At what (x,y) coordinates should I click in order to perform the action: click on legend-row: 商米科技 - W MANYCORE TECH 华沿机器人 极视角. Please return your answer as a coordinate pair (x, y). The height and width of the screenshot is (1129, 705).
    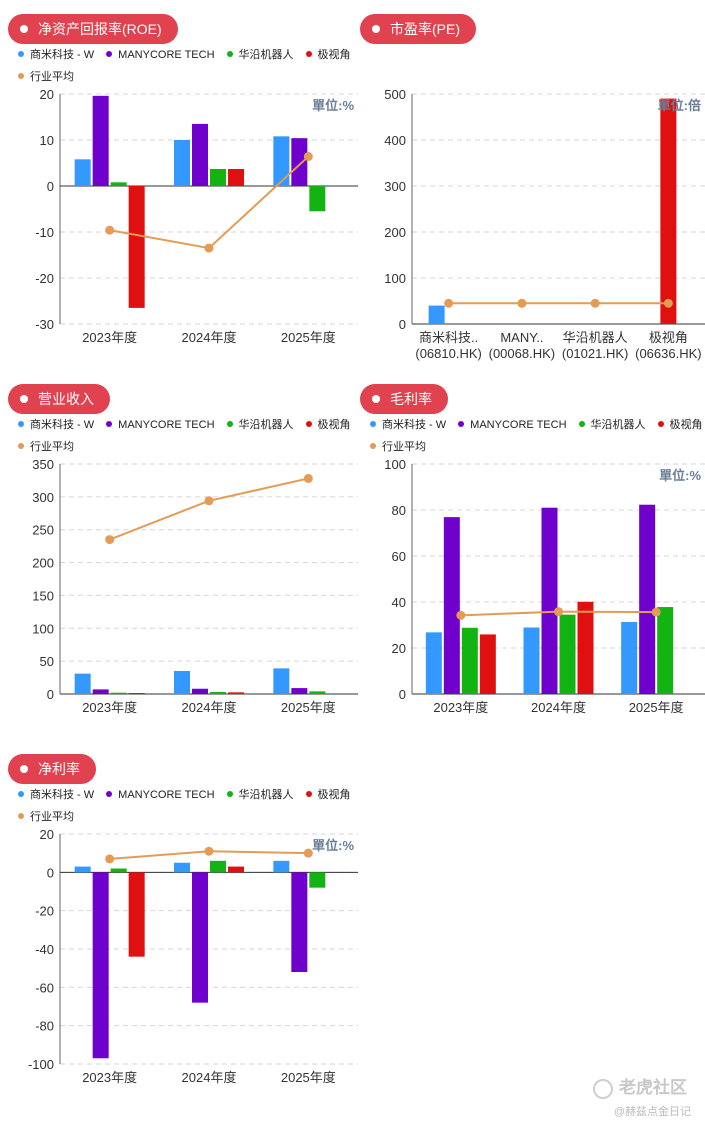
    Looking at the image, I should click on (190, 795).